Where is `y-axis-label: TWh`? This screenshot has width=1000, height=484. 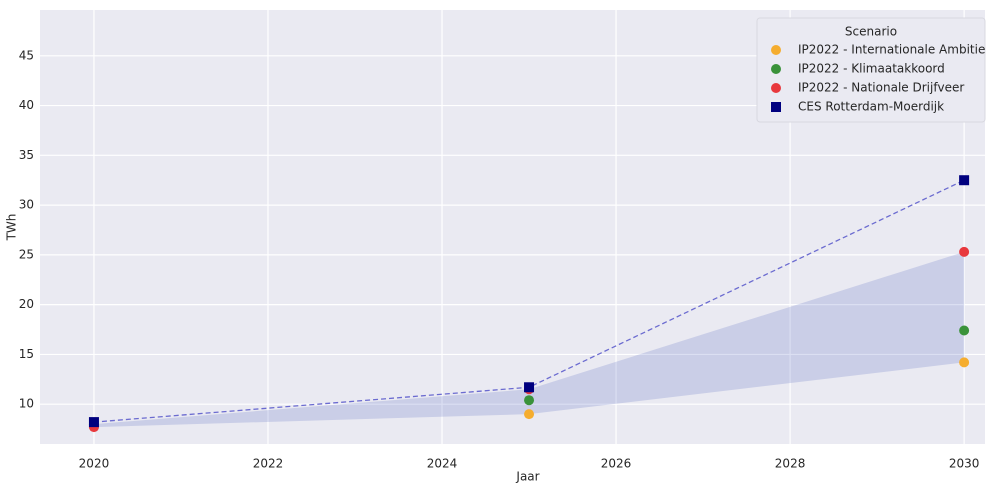 y-axis-label: TWh is located at coordinates (12, 228).